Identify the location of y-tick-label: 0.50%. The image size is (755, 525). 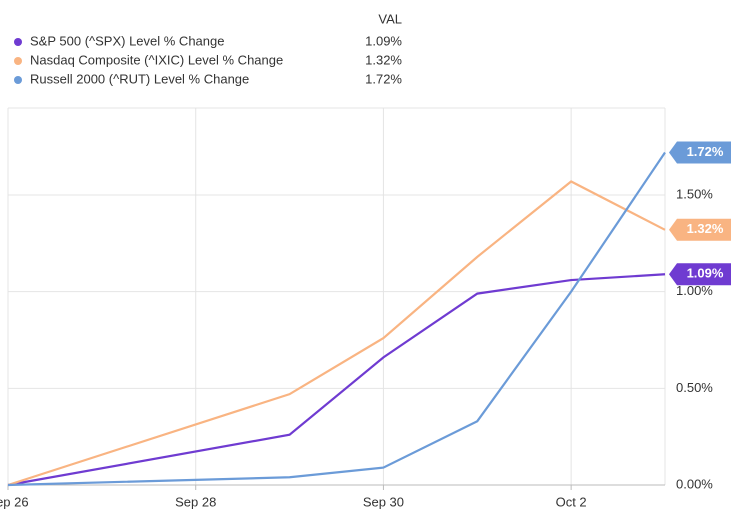
(694, 387).